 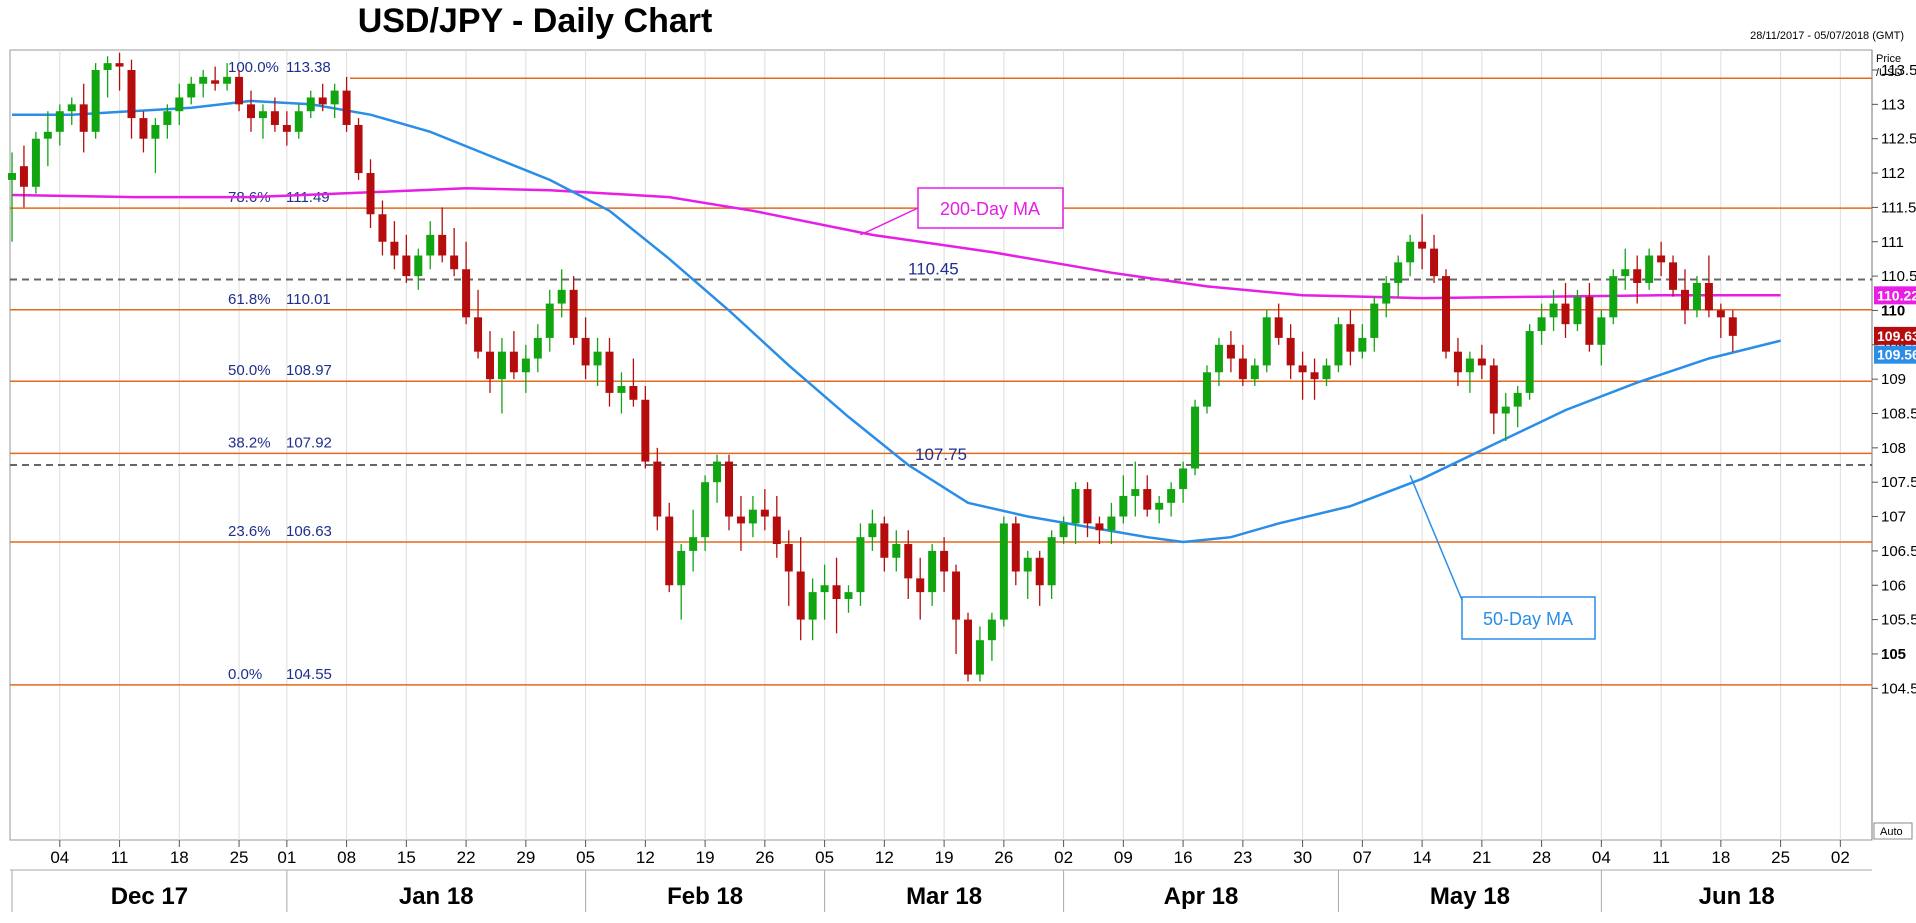 I want to click on price-tick-label: 110, so click(x=1893, y=310).